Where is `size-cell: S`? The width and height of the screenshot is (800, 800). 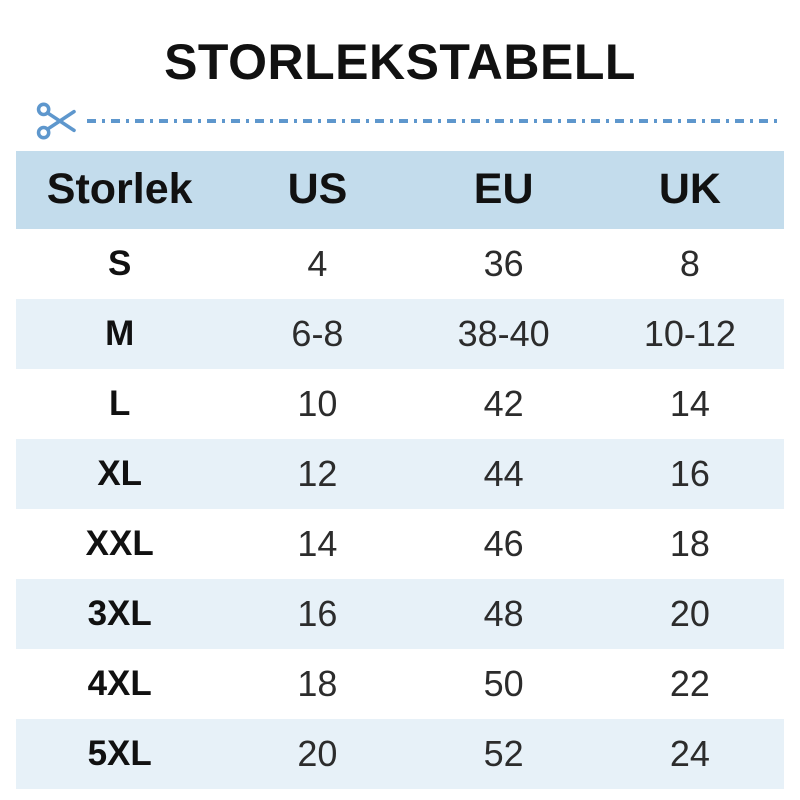 size-cell: S is located at coordinates (120, 263).